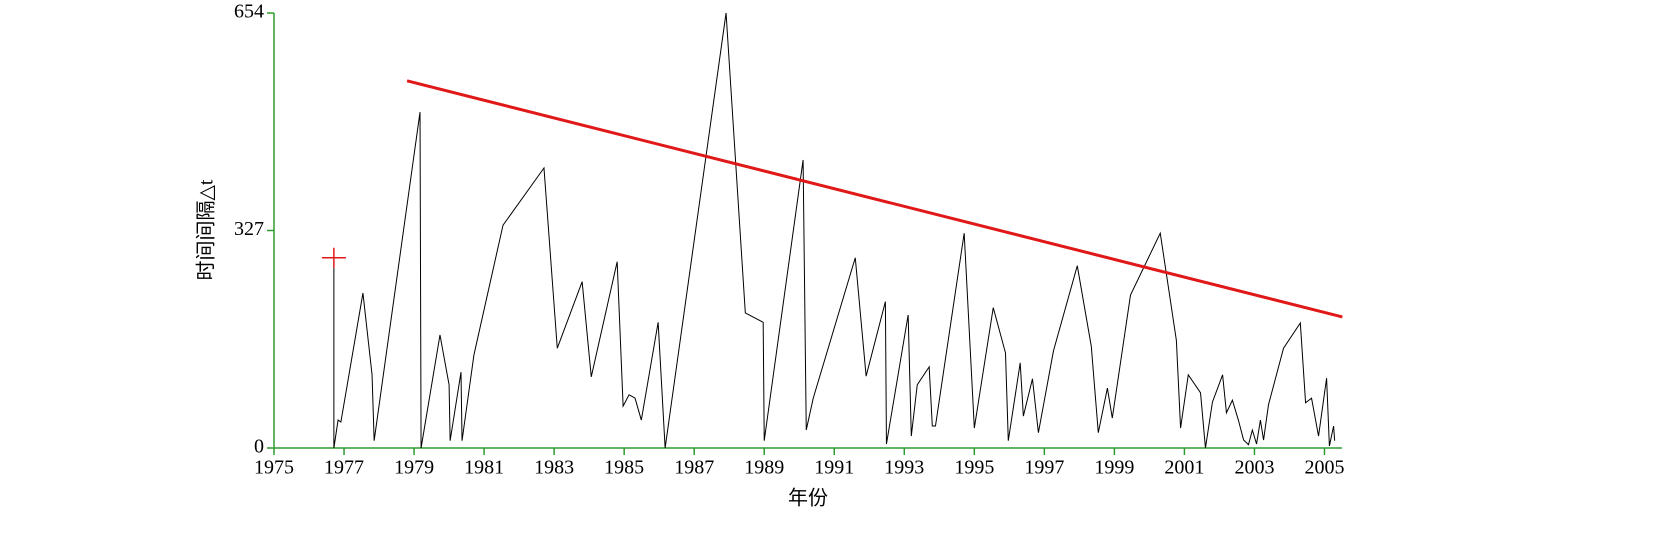  What do you see at coordinates (333, 257) in the screenshot?
I see `marker` at bounding box center [333, 257].